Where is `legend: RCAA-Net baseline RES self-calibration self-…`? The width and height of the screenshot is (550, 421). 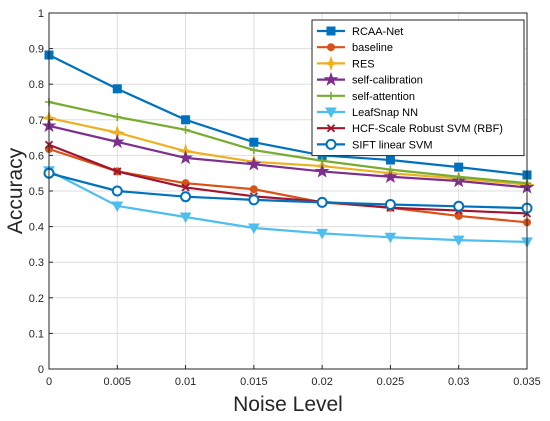 legend: RCAA-Net baseline RES self-calibration self-… is located at coordinates (418, 88).